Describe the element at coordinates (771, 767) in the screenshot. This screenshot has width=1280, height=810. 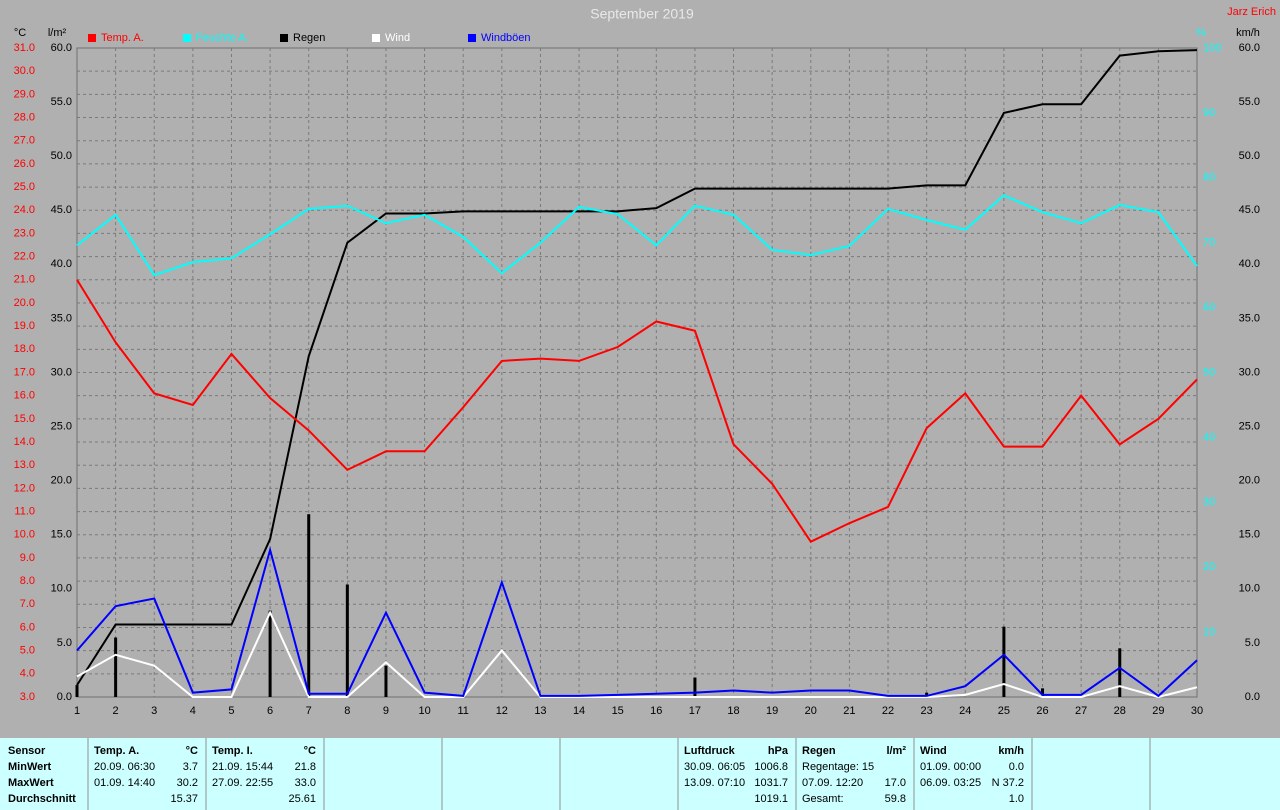
I see `cell: 1006.8` at that location.